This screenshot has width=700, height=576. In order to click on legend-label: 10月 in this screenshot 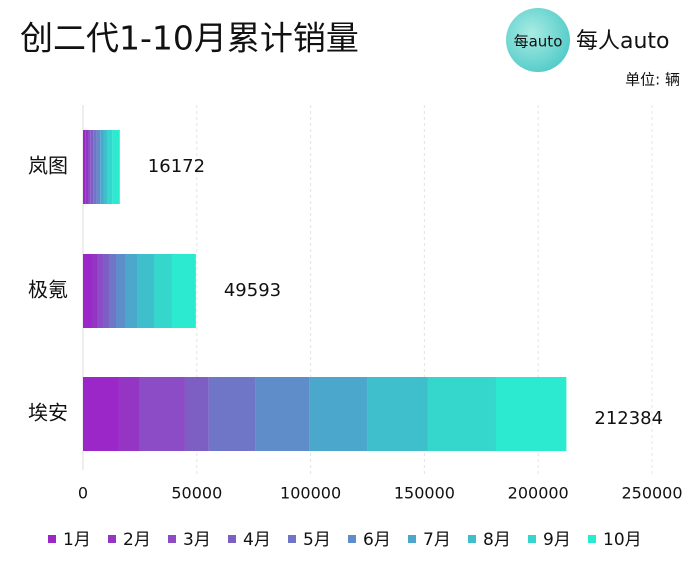, I will do `click(622, 540)`.